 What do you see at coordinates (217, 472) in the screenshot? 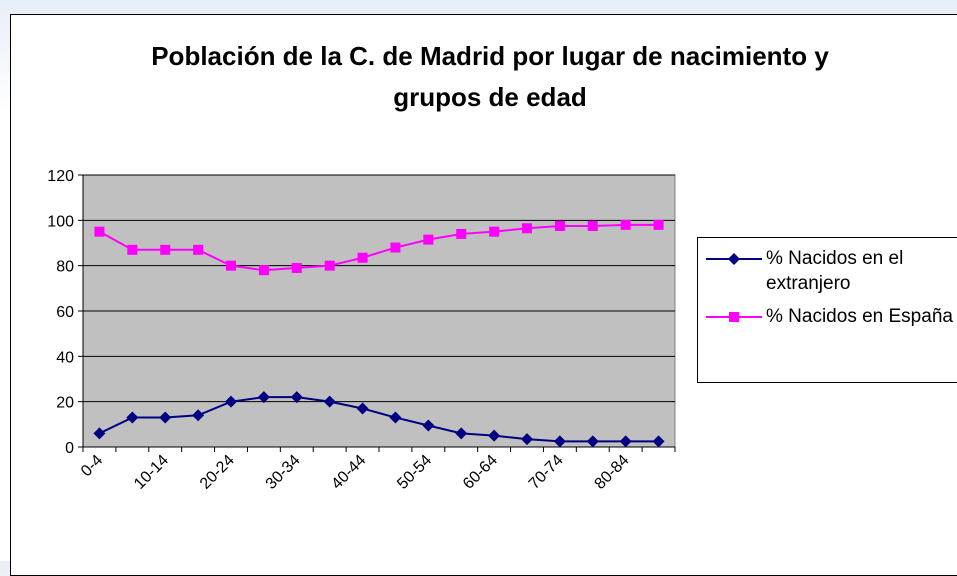
I see `x-tick-label: 20-24` at bounding box center [217, 472].